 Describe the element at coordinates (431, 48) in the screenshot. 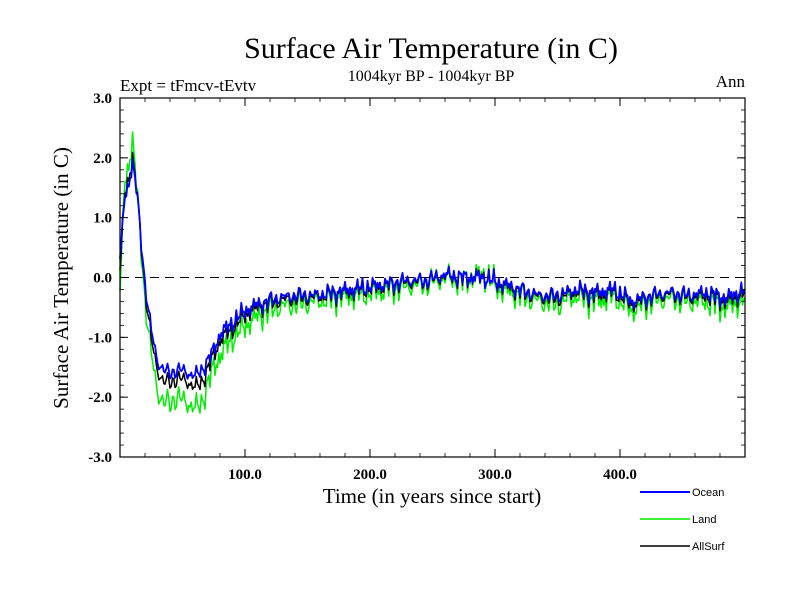

I see `chart-title: Surface Air Temperature (in C)` at that location.